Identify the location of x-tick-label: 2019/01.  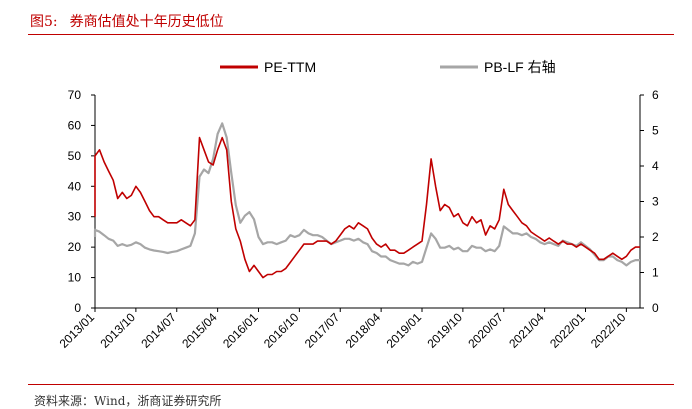
(404, 330).